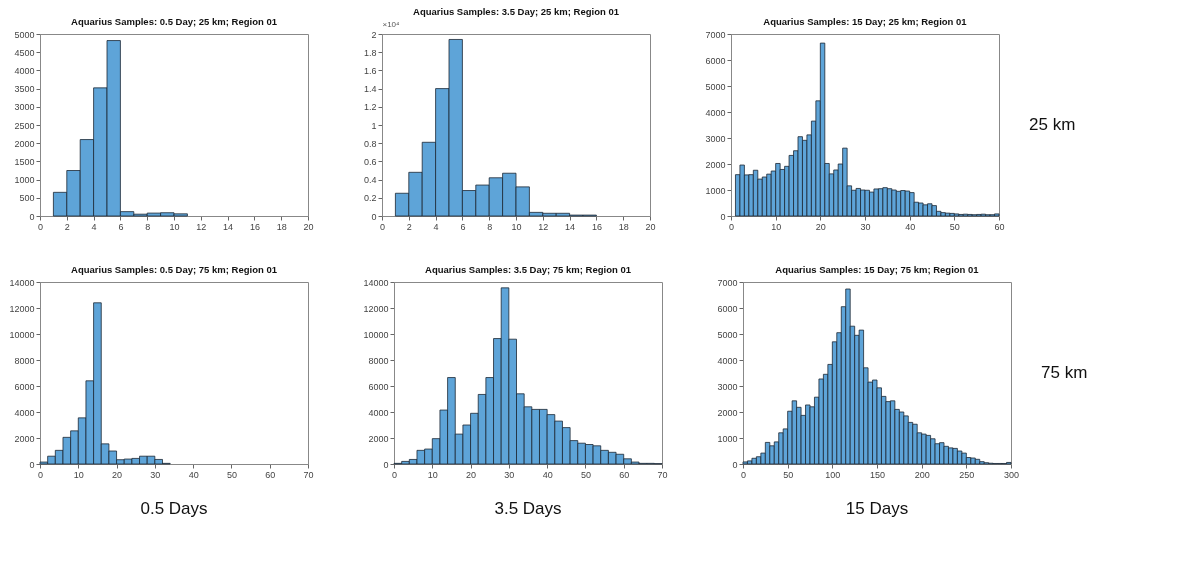  I want to click on text: 15 Days, so click(877, 508).